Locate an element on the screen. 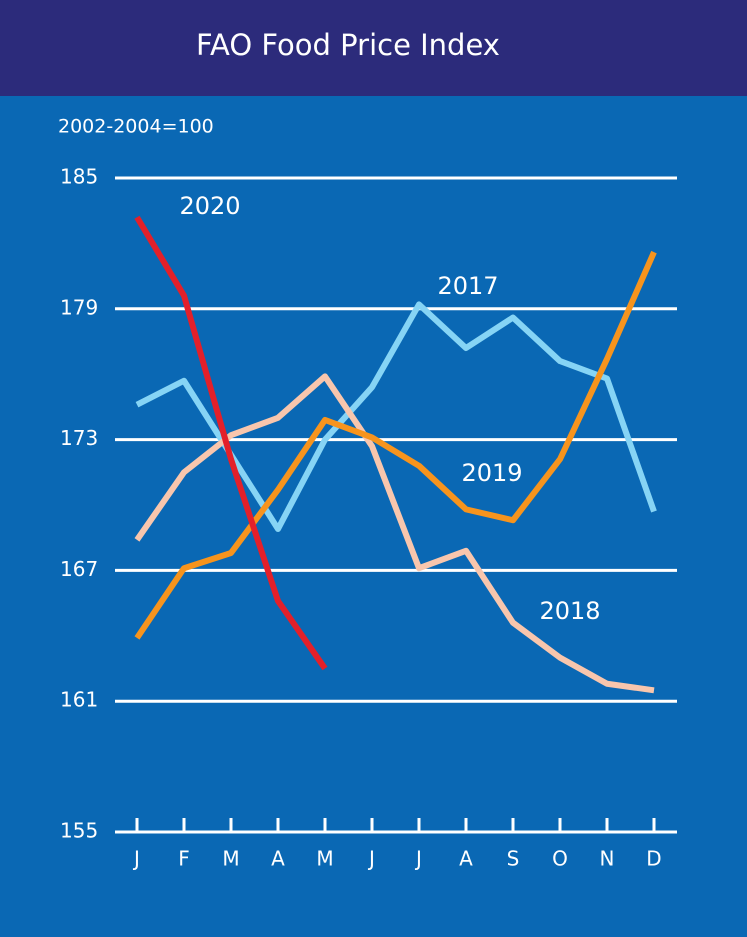 This screenshot has width=747, height=937. header-band is located at coordinates (373, 48).